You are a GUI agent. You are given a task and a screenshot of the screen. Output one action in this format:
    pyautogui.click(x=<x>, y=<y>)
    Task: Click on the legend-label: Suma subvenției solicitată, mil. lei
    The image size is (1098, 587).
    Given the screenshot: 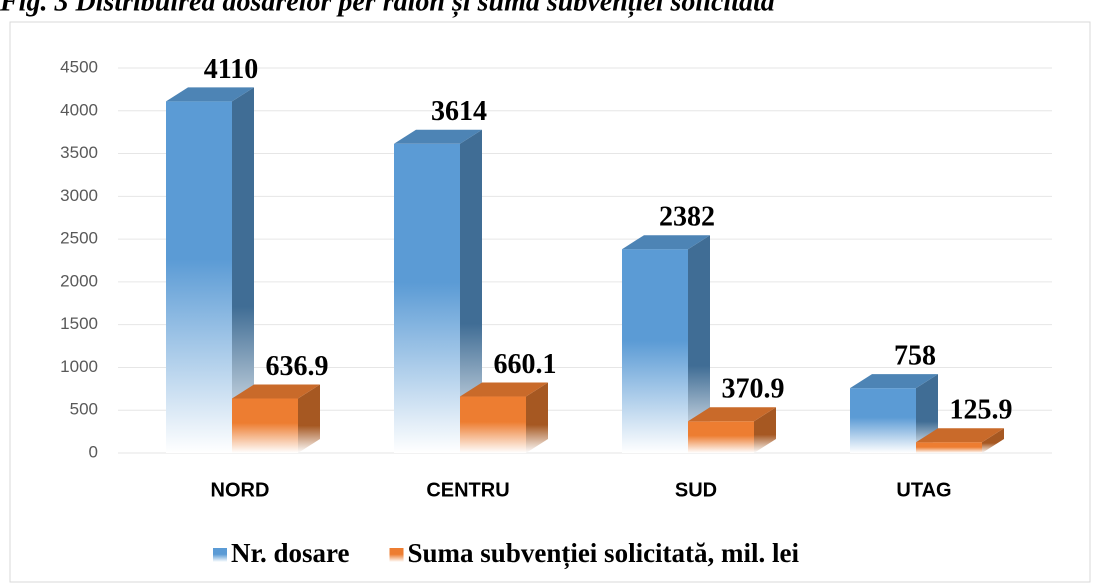 What is the action you would take?
    pyautogui.click(x=604, y=553)
    